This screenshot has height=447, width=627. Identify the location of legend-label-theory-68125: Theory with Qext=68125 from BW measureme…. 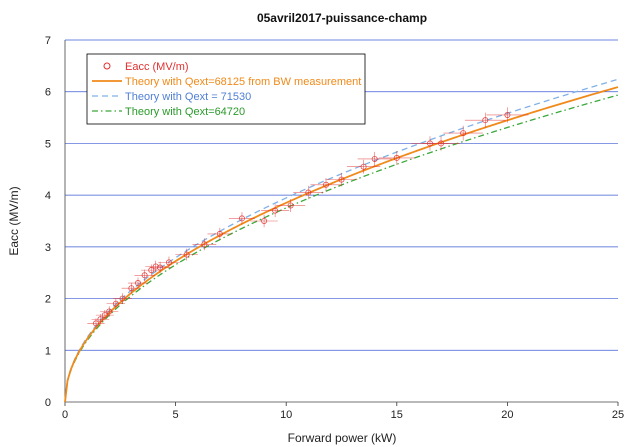
(243, 82).